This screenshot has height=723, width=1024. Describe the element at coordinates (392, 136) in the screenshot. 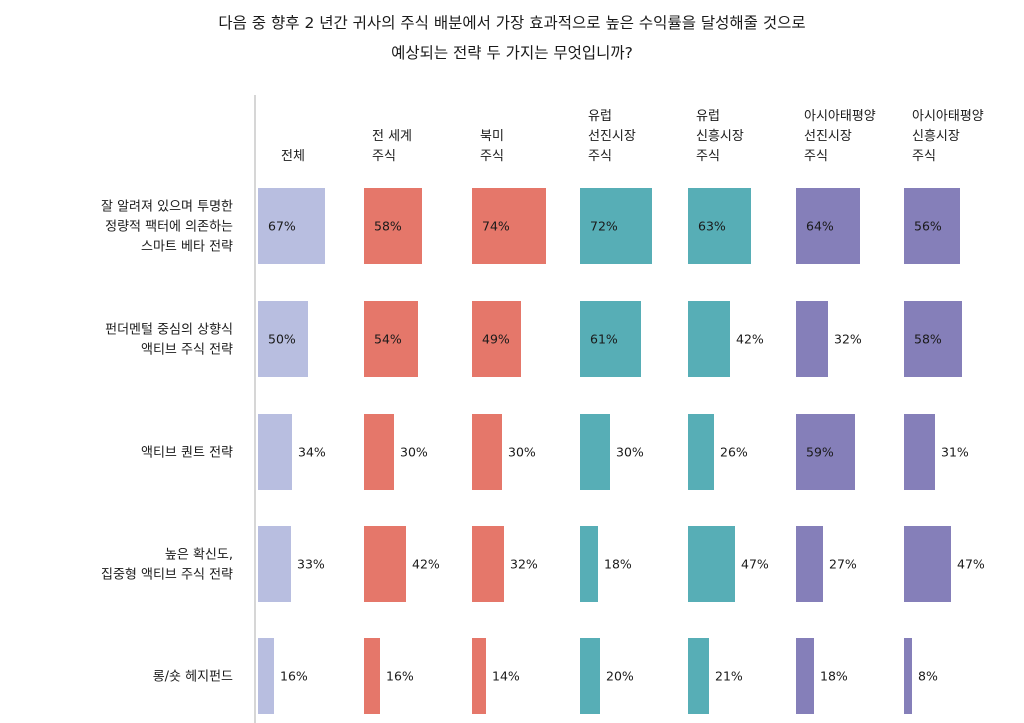

I see `column-header-2-line-1: 전 세계` at that location.